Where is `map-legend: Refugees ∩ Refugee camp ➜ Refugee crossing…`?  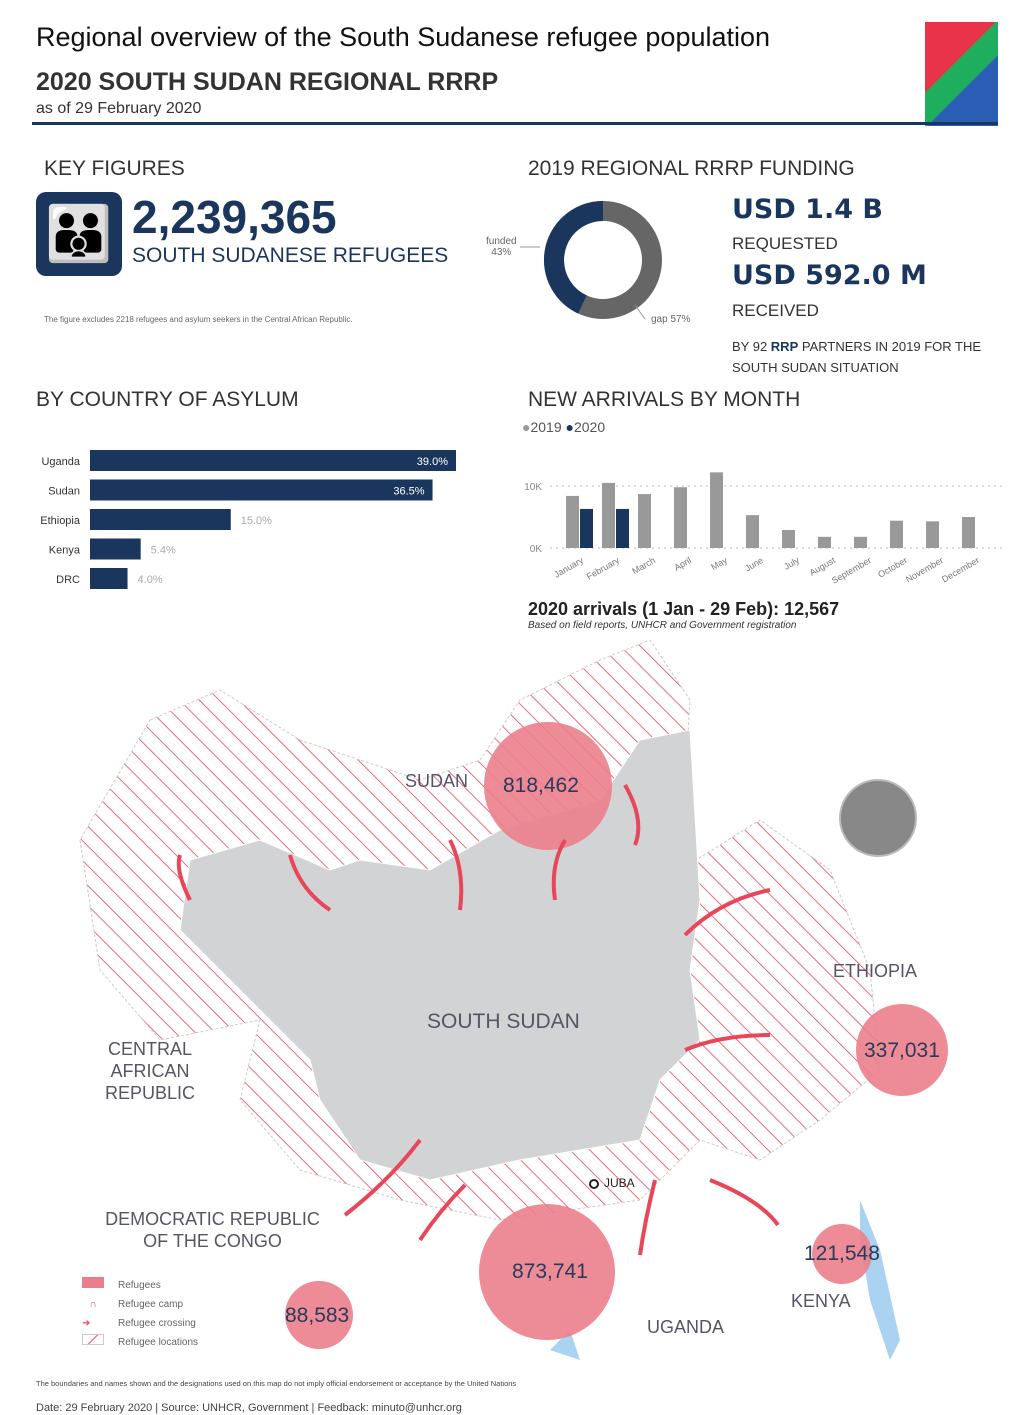 map-legend: Refugees ∩ Refugee camp ➜ Refugee crossing… is located at coordinates (140, 1314).